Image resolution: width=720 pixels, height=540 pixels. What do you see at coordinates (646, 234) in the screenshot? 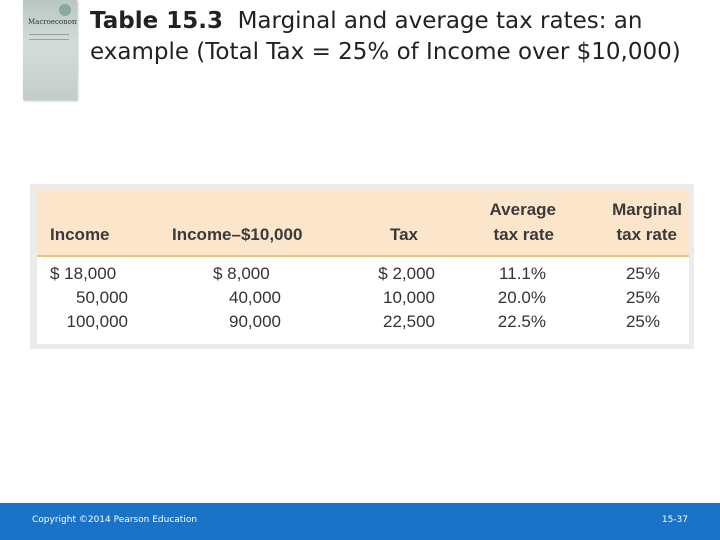
I see `header-marginal-line2: tax rate` at bounding box center [646, 234].